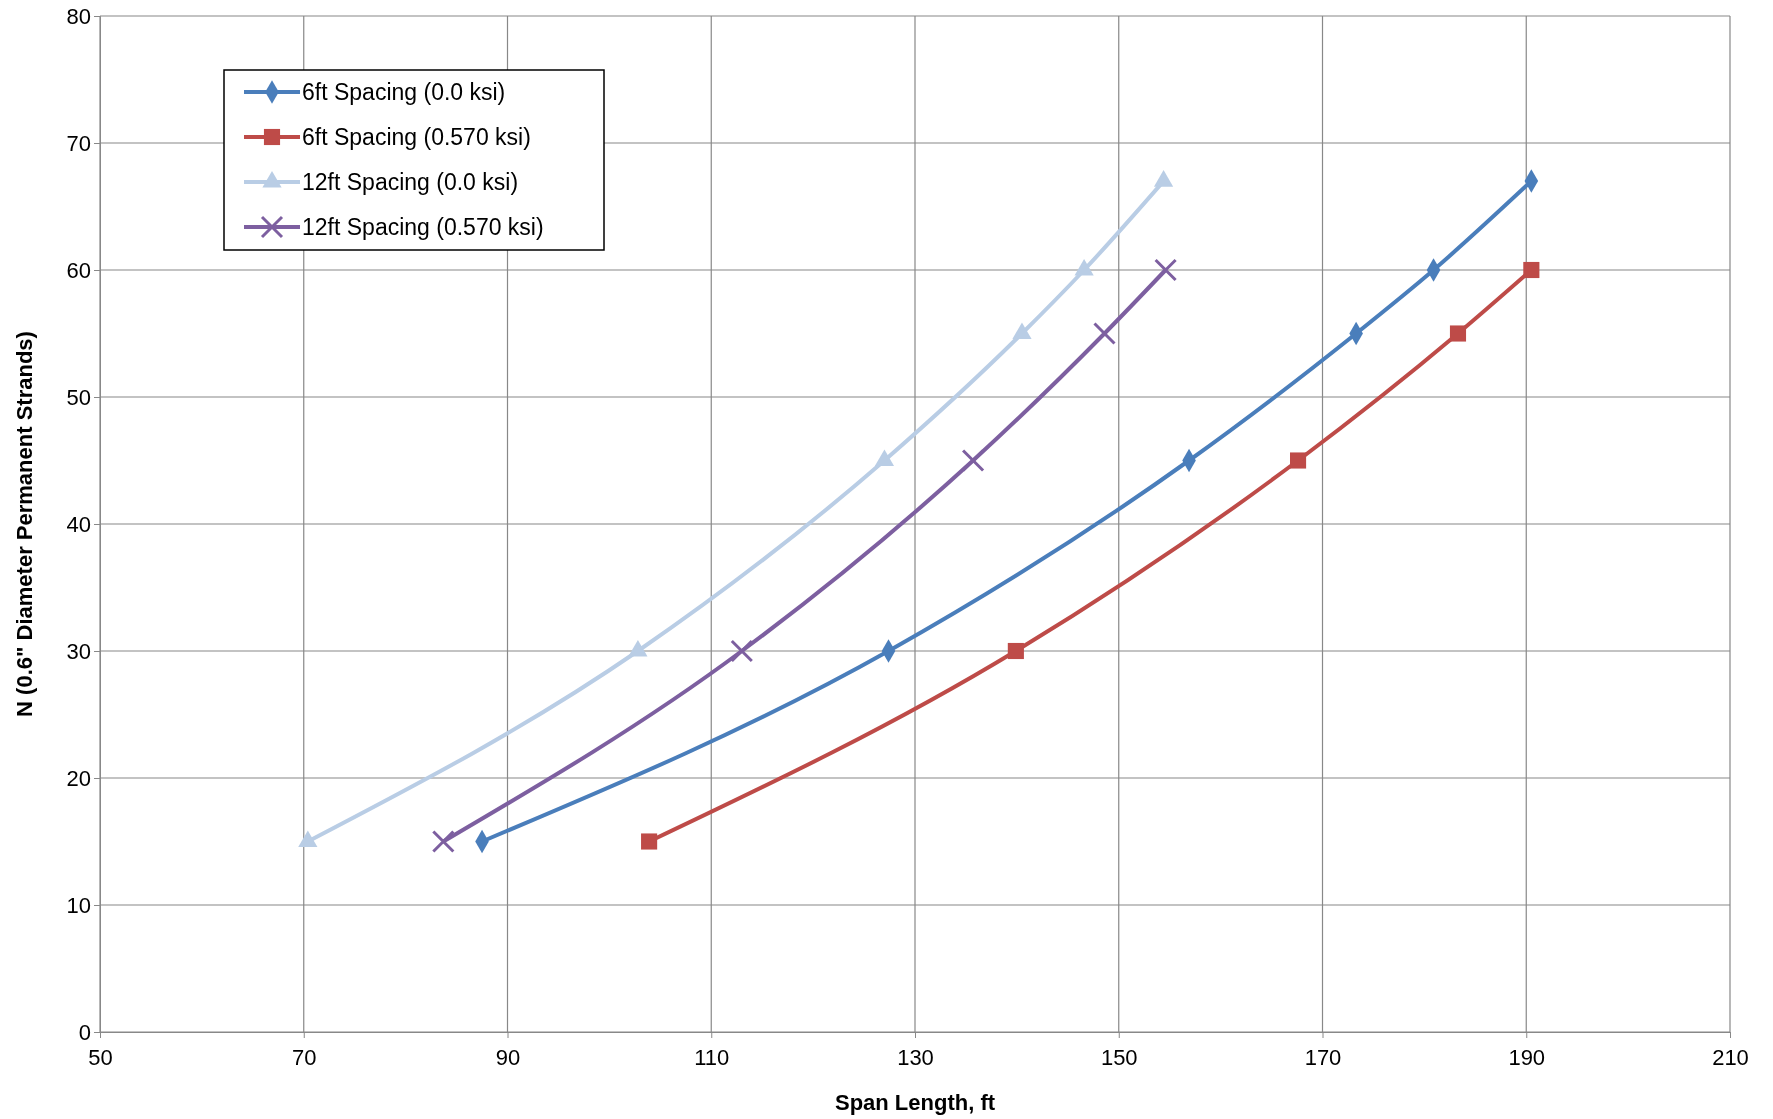  Describe the element at coordinates (1323, 1058) in the screenshot. I see `x-tick-label: 170` at that location.